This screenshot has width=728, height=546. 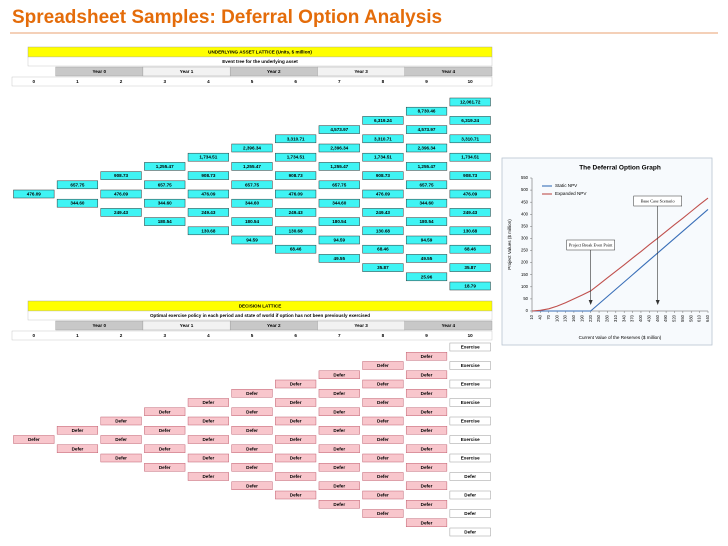 What do you see at coordinates (99, 71) in the screenshot?
I see `year-label: Year 0` at bounding box center [99, 71].